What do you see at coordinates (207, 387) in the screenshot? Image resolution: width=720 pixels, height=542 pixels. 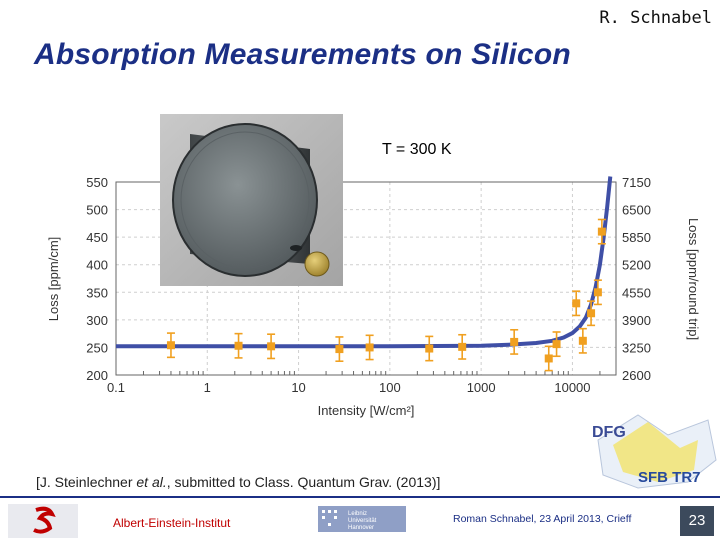 I see `x-tick-label: 1` at bounding box center [207, 387].